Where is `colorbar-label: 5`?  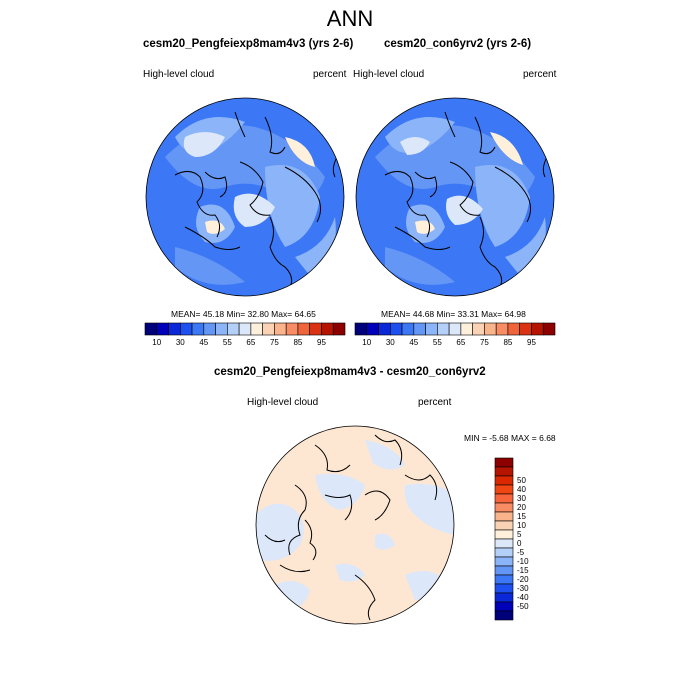
colorbar-label: 5 is located at coordinates (519, 534).